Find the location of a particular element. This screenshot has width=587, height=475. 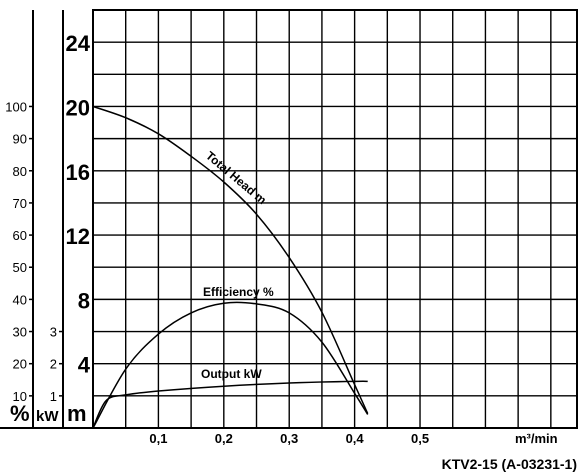

x-tick-label: 0,1 is located at coordinates (158, 438).